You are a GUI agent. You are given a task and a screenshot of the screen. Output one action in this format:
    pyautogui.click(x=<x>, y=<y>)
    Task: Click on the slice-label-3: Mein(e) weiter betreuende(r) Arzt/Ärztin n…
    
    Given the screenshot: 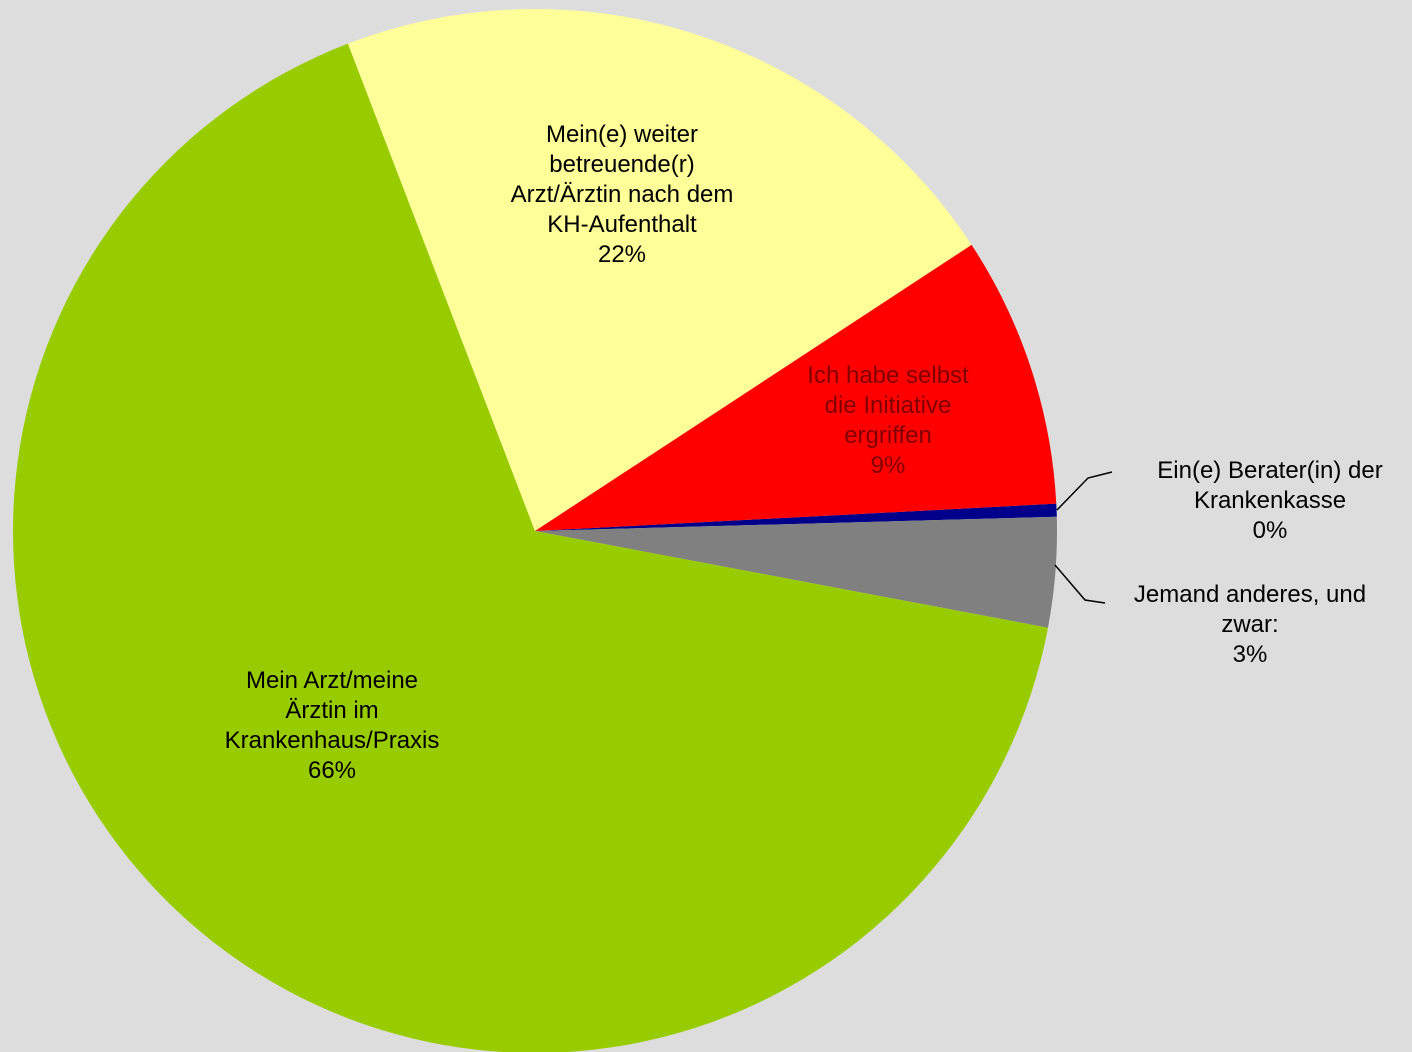 What is the action you would take?
    pyautogui.click(x=622, y=194)
    